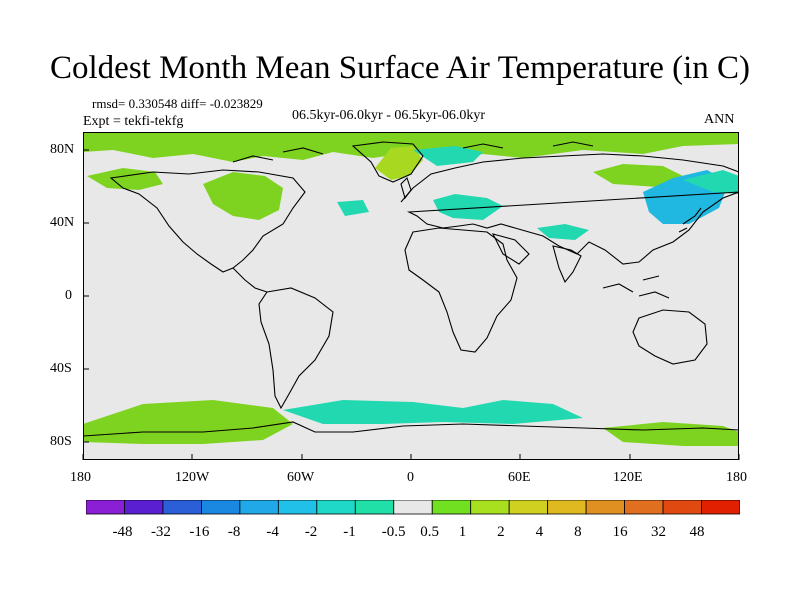 The height and width of the screenshot is (600, 800). I want to click on x-tick-label: 60E, so click(519, 477).